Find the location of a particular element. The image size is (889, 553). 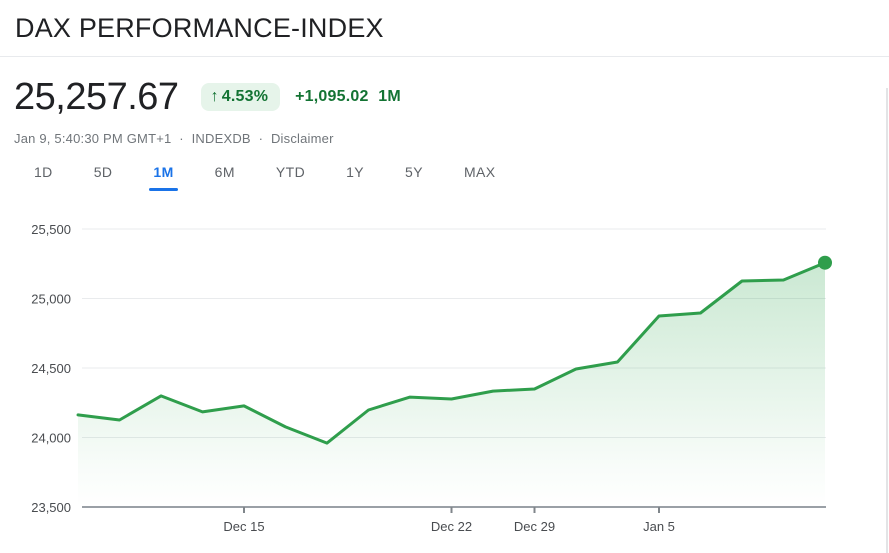

change-absolute: +1,095.02 is located at coordinates (332, 96).